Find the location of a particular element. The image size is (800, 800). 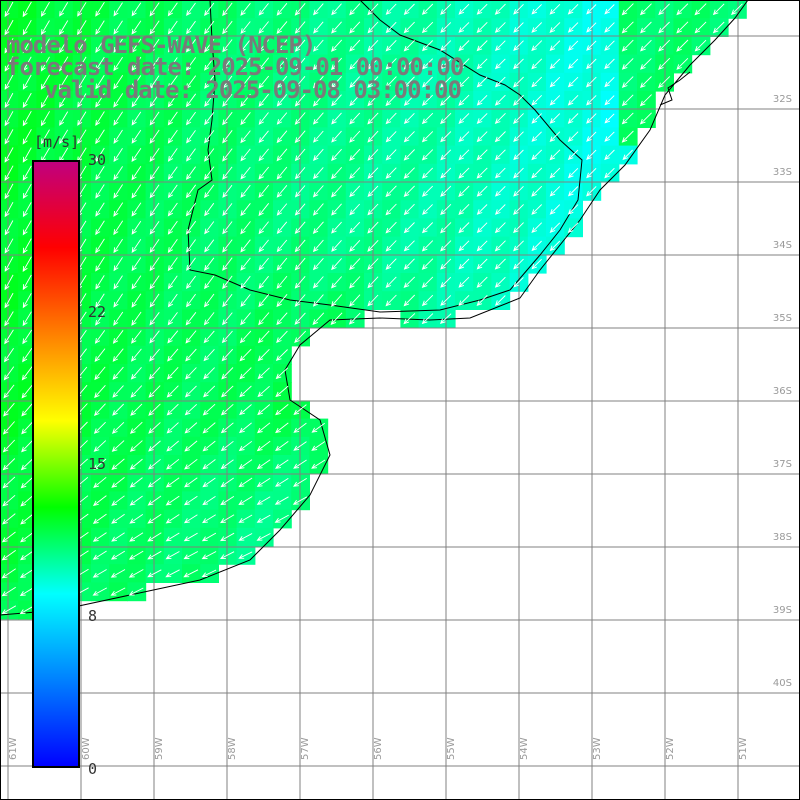

latitude-label: 34S is located at coordinates (782, 245).